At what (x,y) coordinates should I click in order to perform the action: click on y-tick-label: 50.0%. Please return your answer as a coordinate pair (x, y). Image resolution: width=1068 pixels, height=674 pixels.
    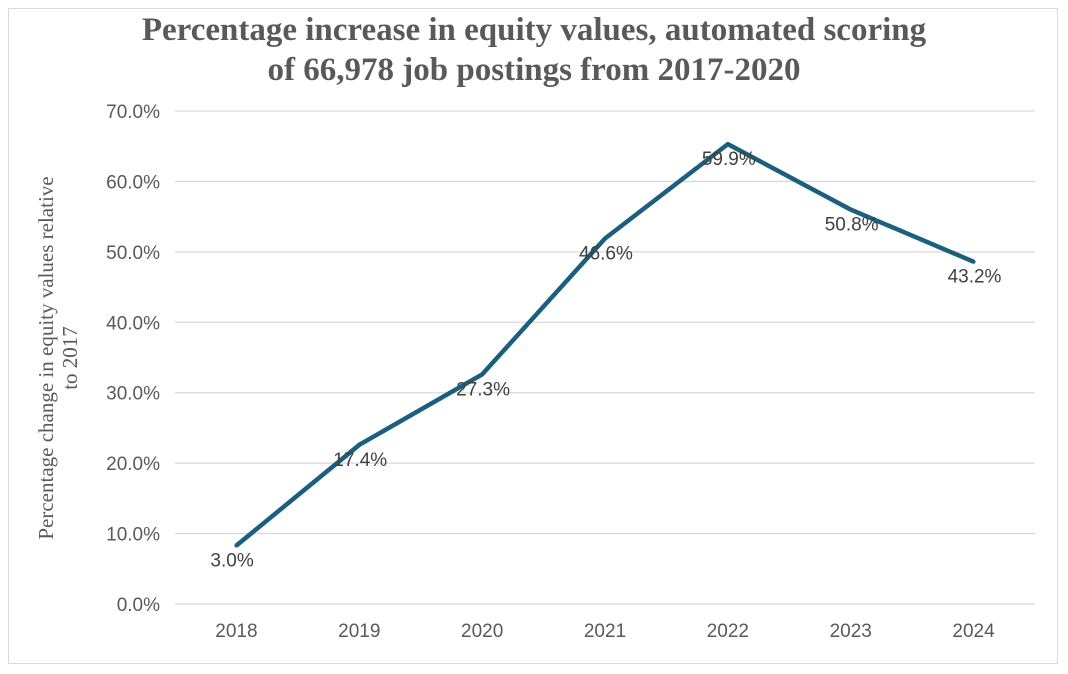
    Looking at the image, I should click on (133, 253).